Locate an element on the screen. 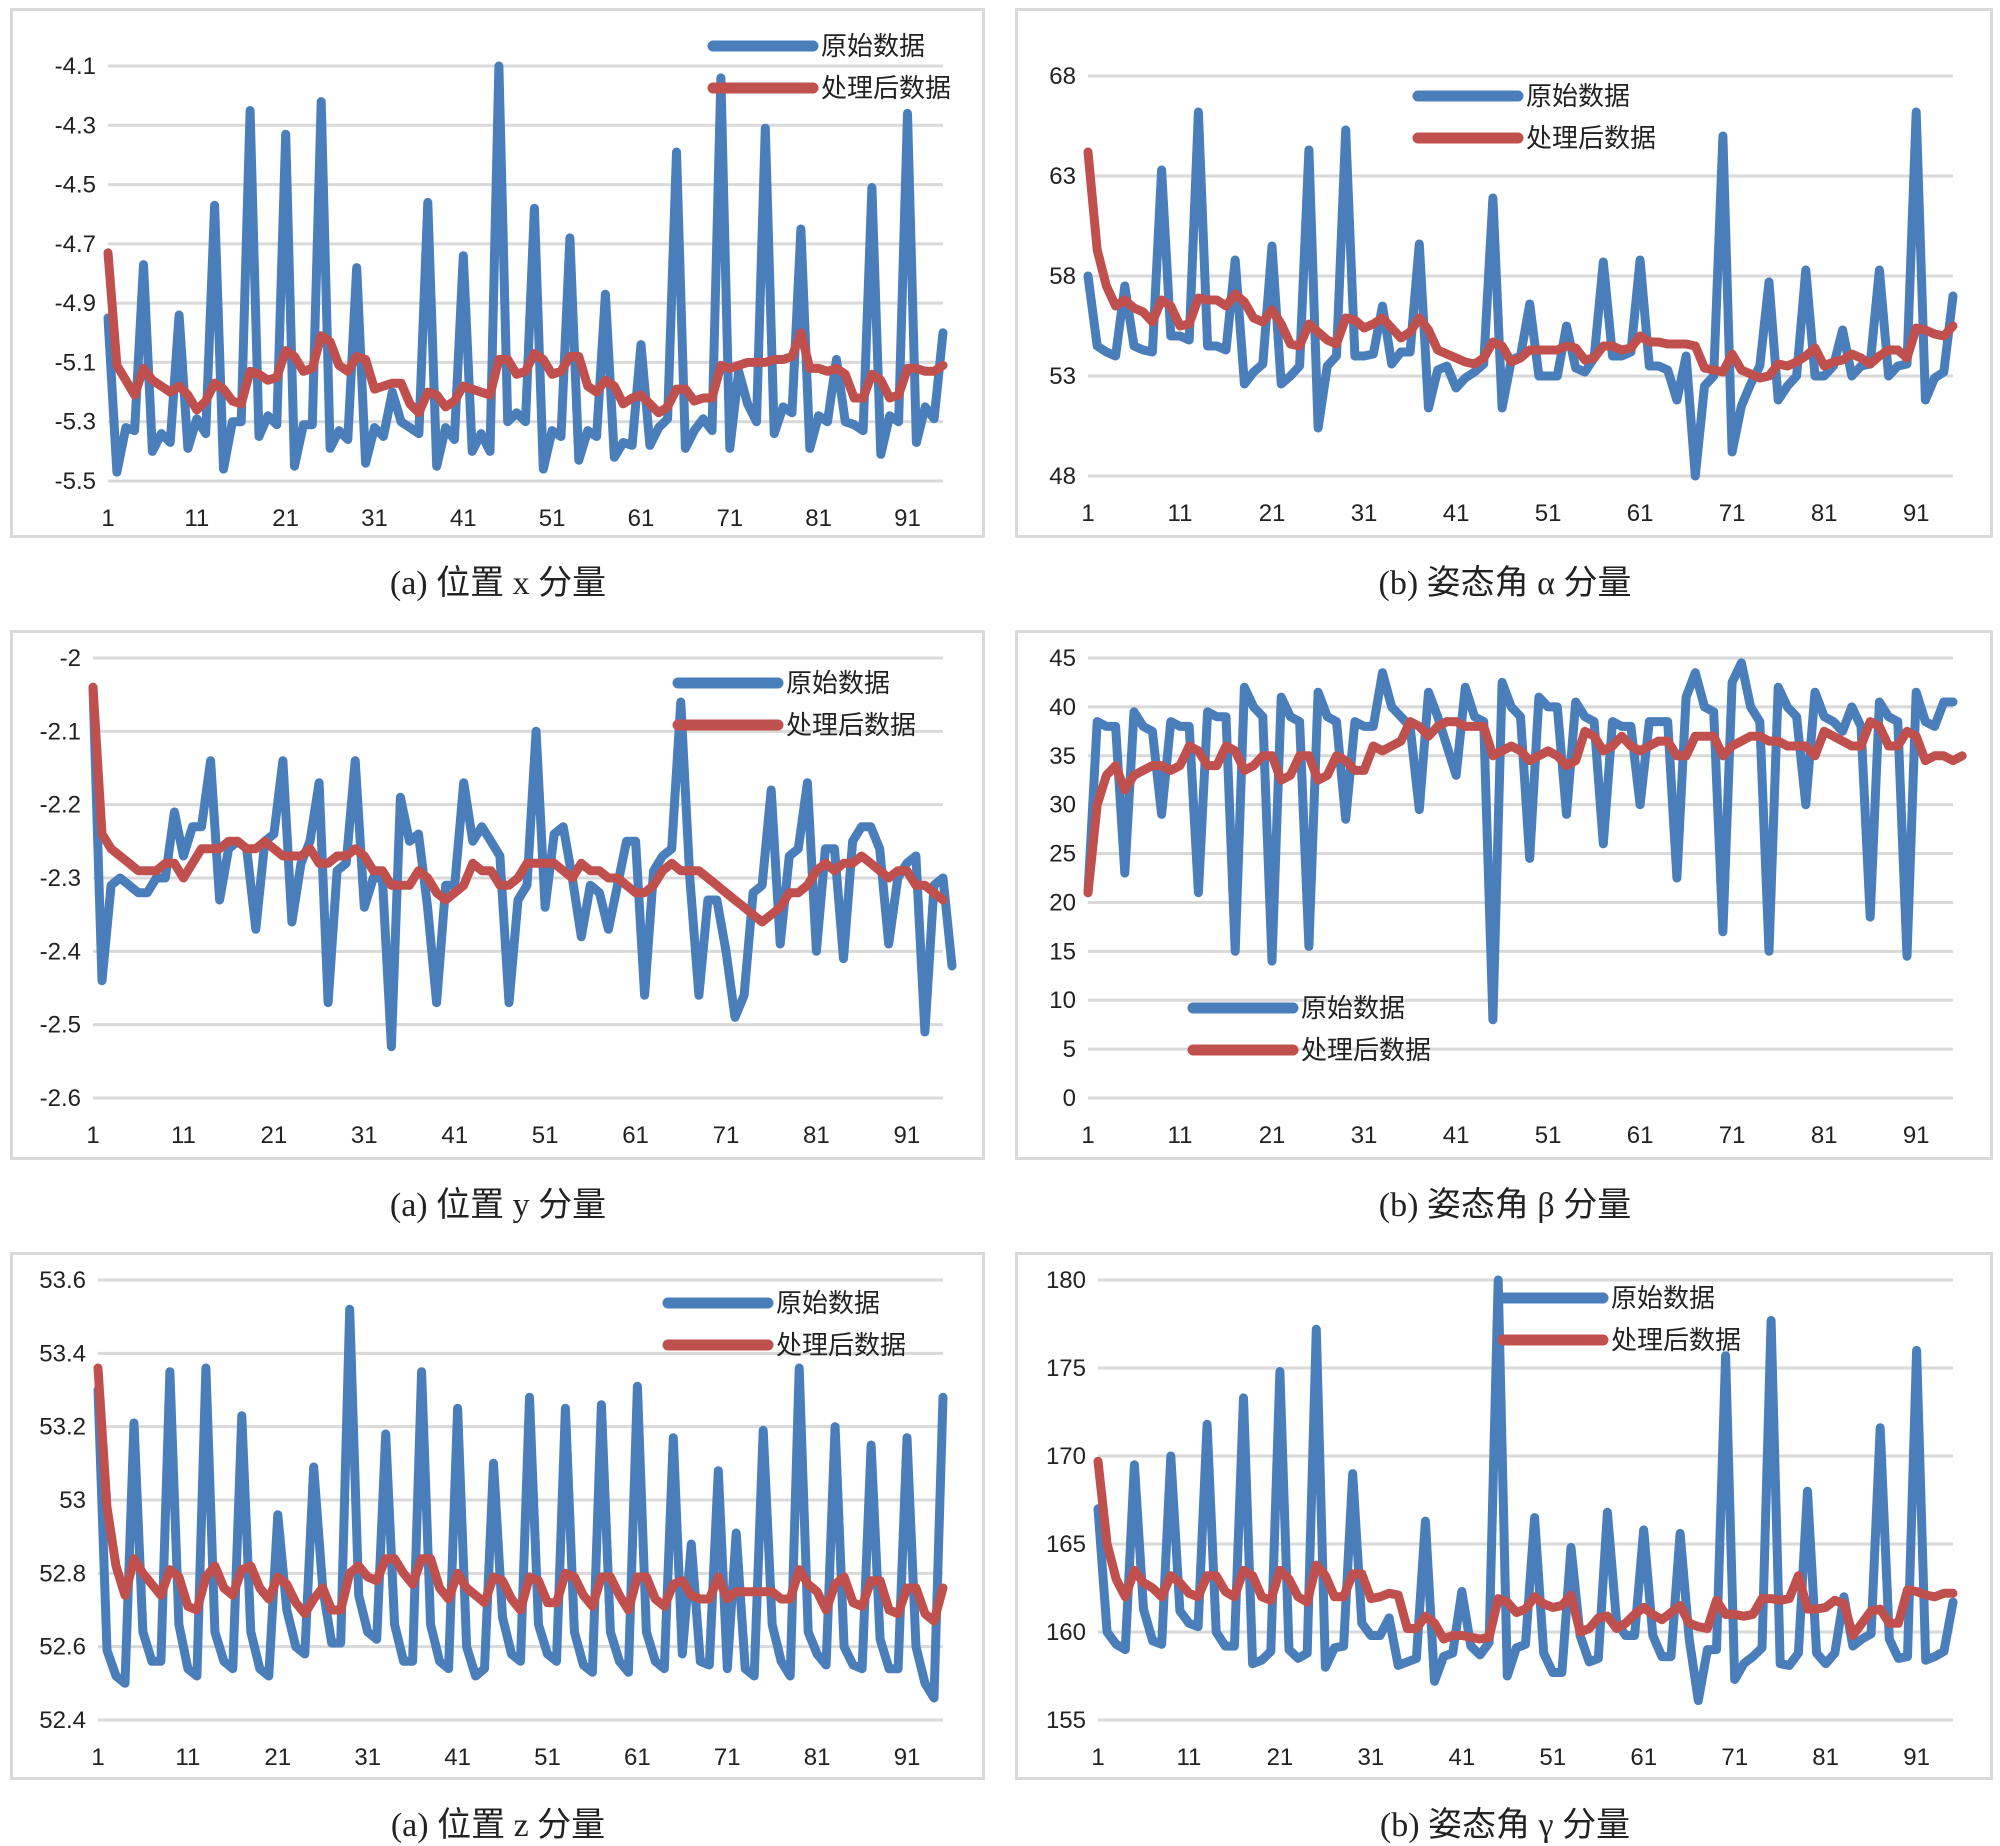 The height and width of the screenshot is (1846, 2000). y-tick-label: -5.1 is located at coordinates (75, 362).